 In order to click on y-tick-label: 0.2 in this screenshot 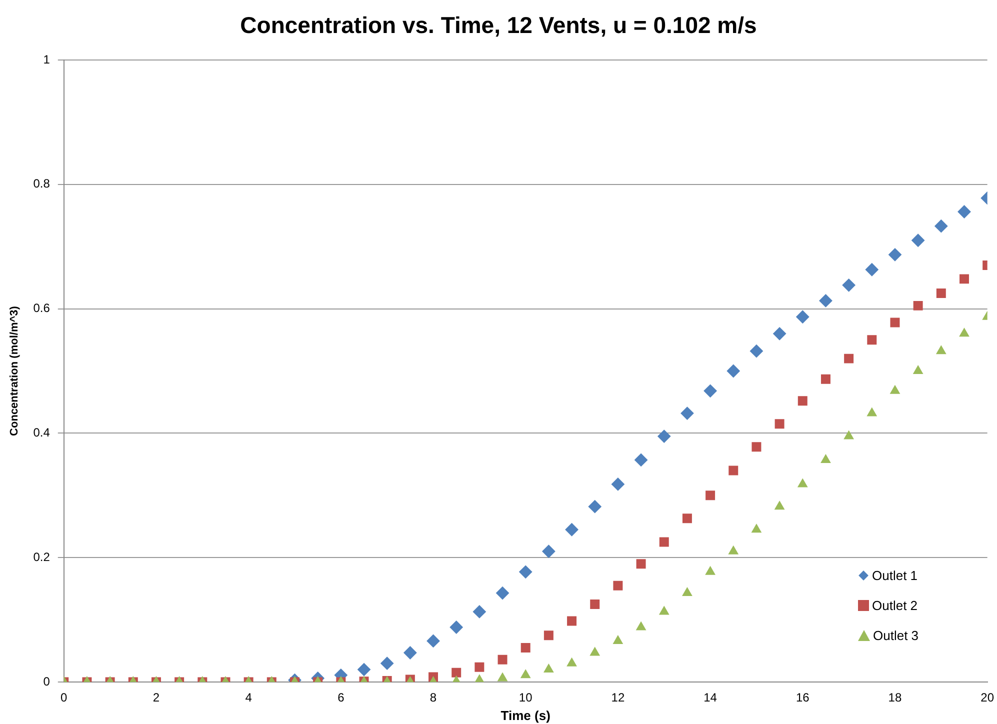, I will do `click(41, 557)`.